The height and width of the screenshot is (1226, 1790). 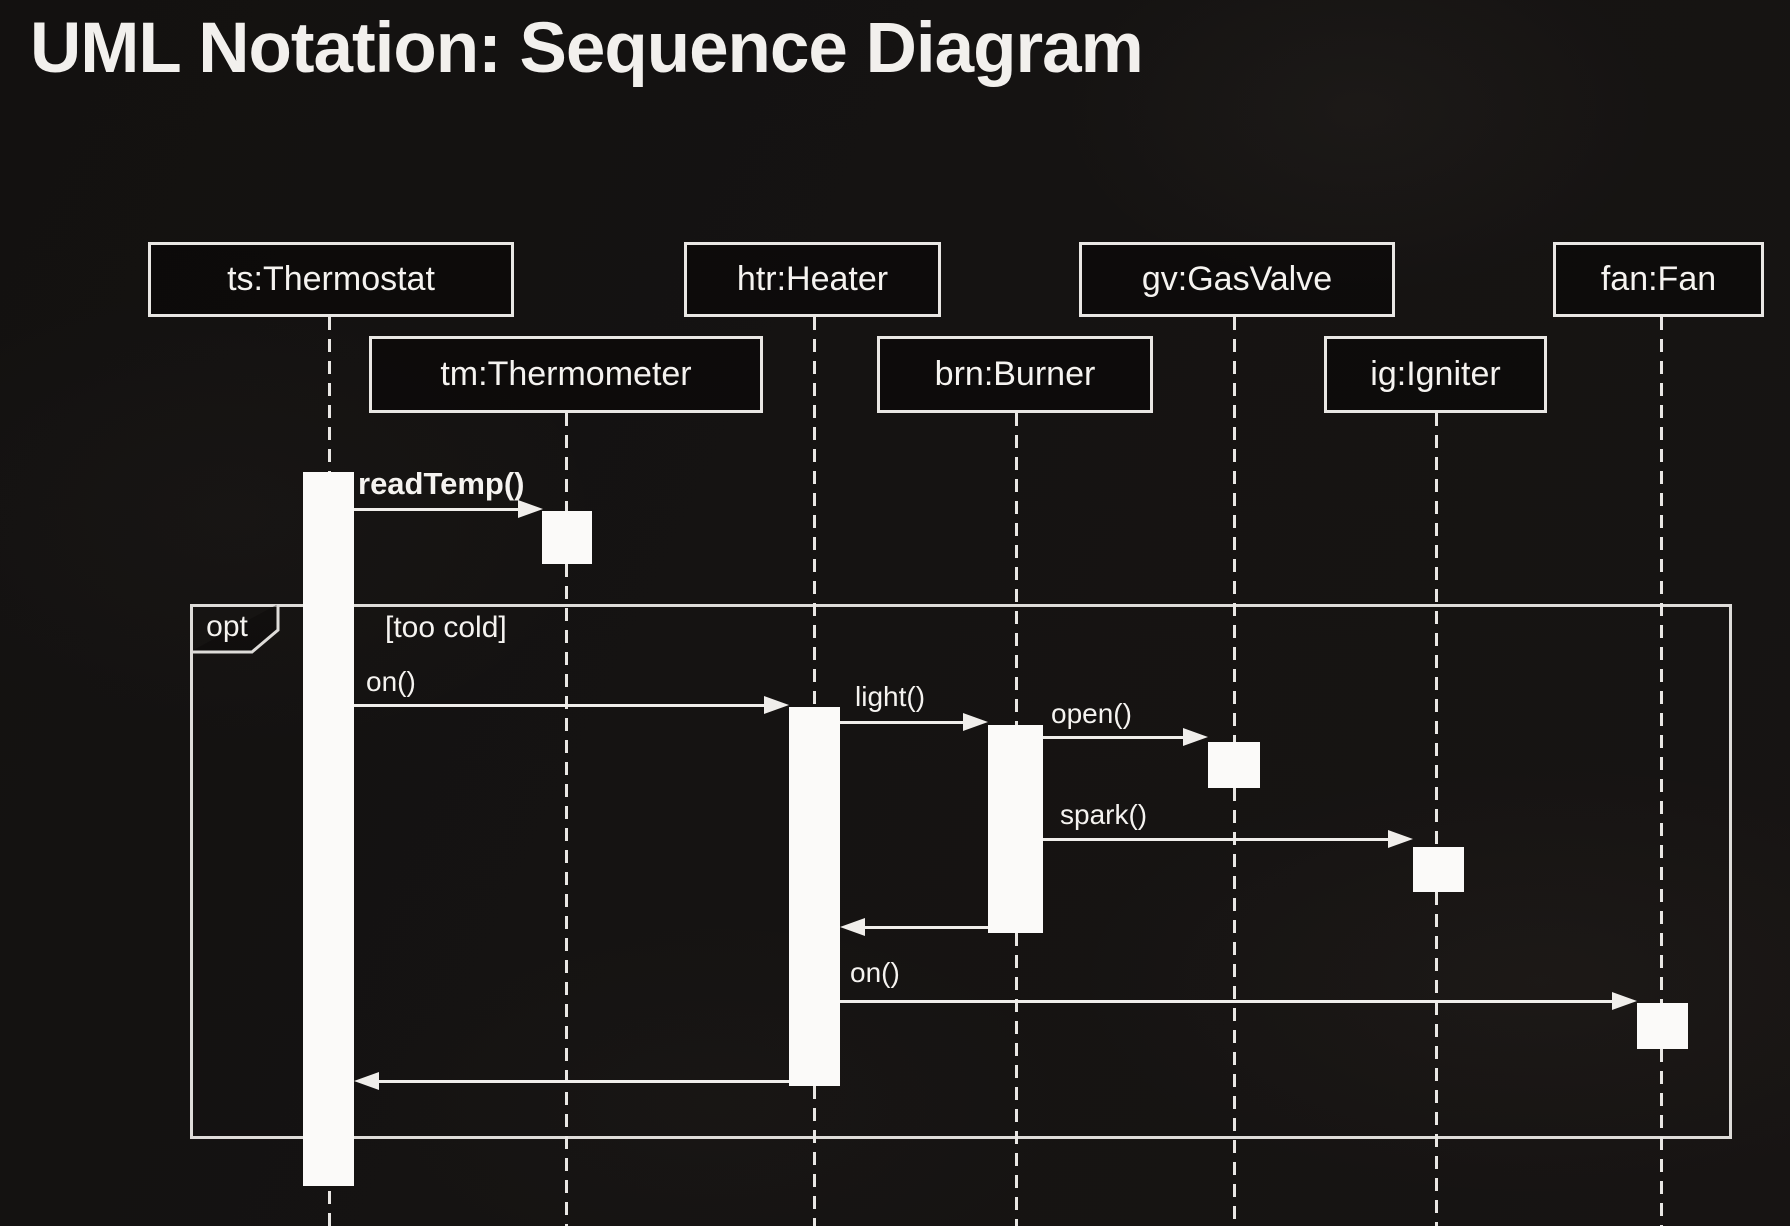 What do you see at coordinates (1104, 814) in the screenshot?
I see `message-spark-label: spark()` at bounding box center [1104, 814].